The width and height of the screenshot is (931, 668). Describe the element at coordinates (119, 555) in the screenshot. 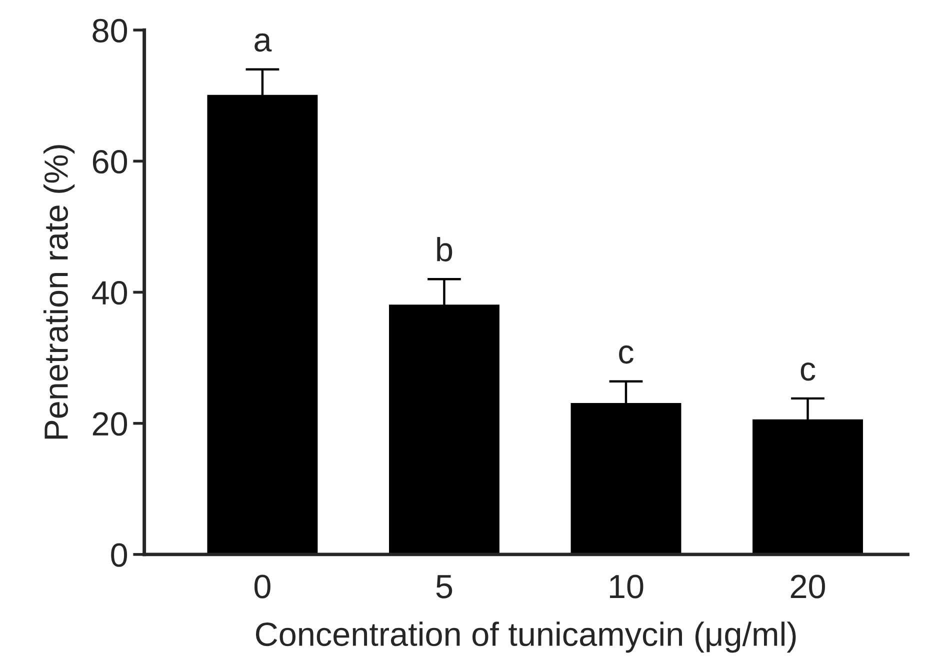

I see `y-tick-label: 0` at that location.